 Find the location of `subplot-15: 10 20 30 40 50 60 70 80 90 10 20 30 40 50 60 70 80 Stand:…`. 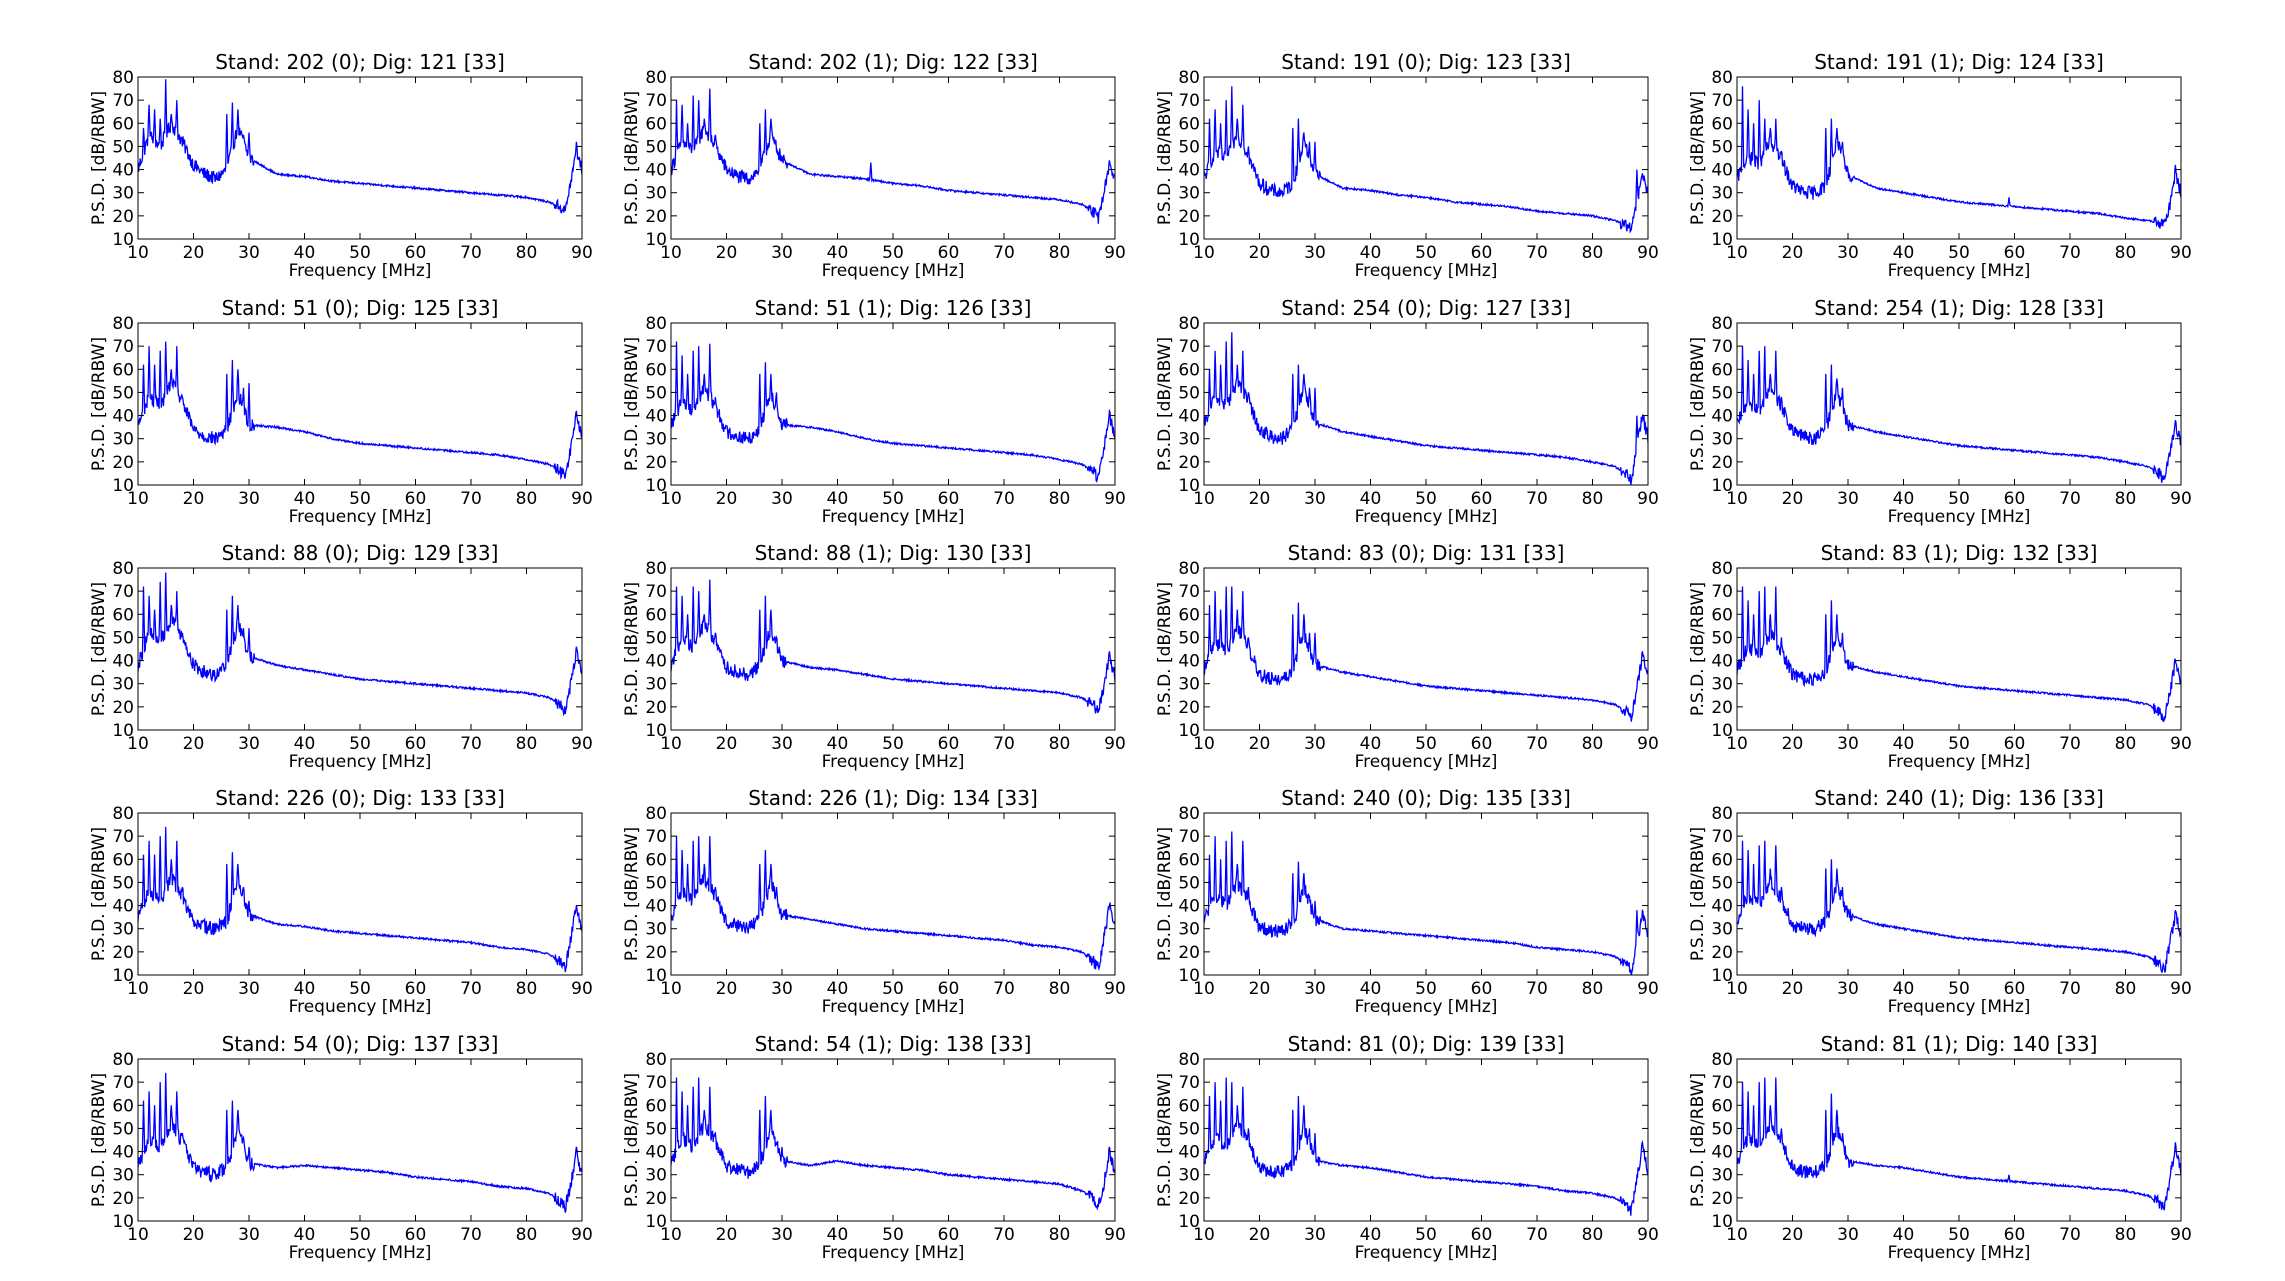

subplot-15: 10 20 30 40 50 60 70 80 90 10 20 30 40 50 60 70 80 Stand:… is located at coordinates (1407, 901).